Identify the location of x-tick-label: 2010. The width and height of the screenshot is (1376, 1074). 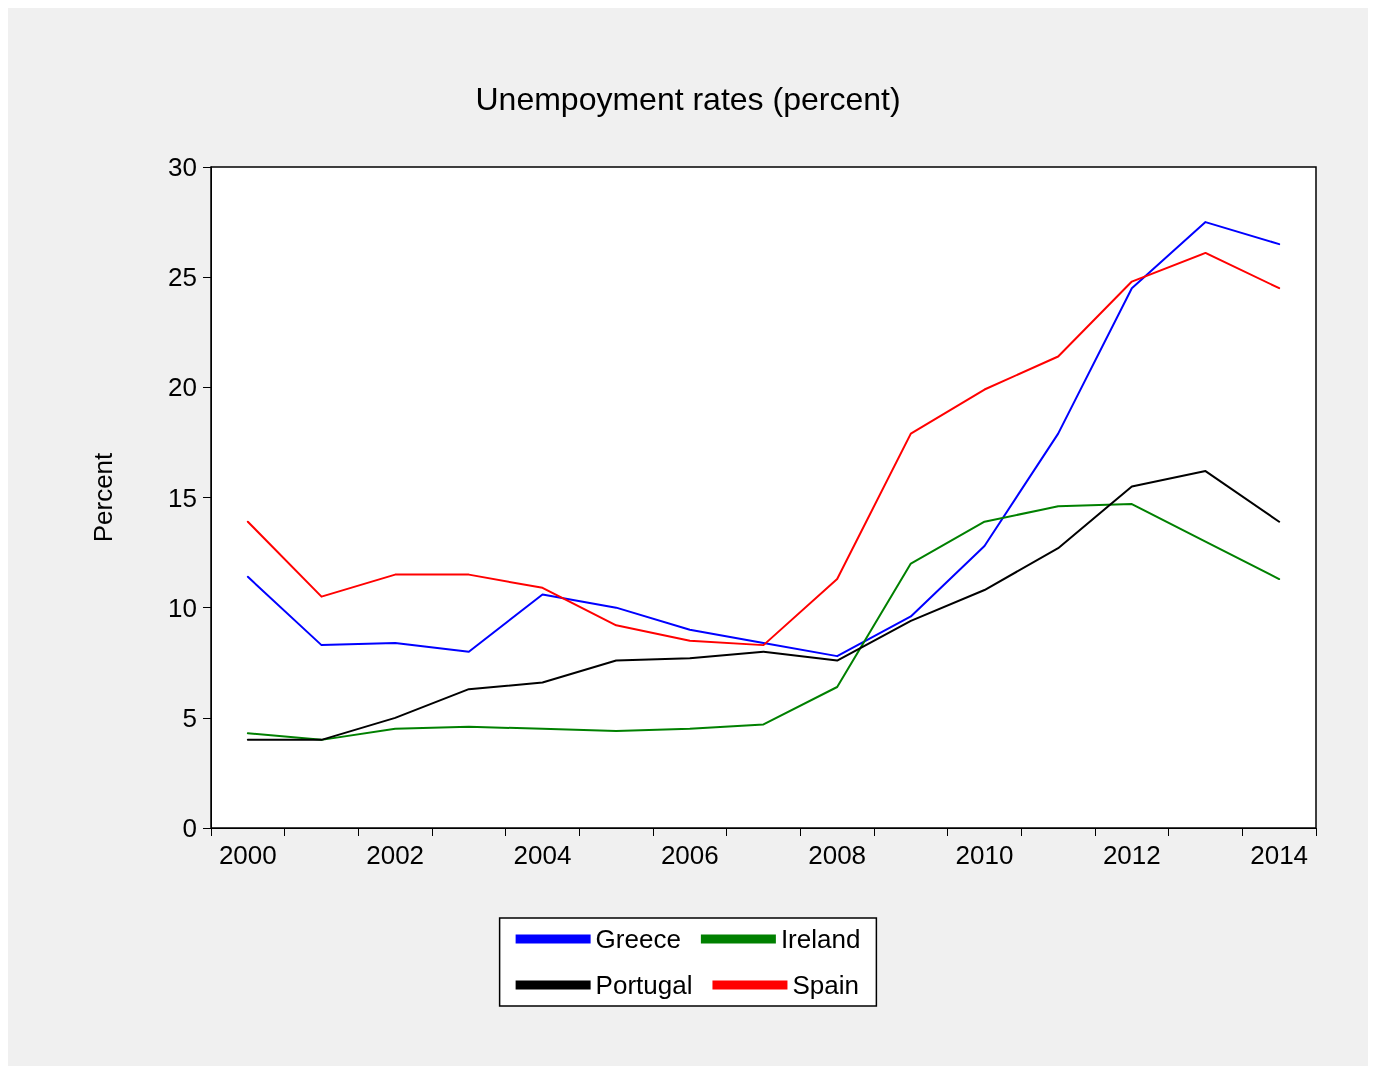
(984, 855).